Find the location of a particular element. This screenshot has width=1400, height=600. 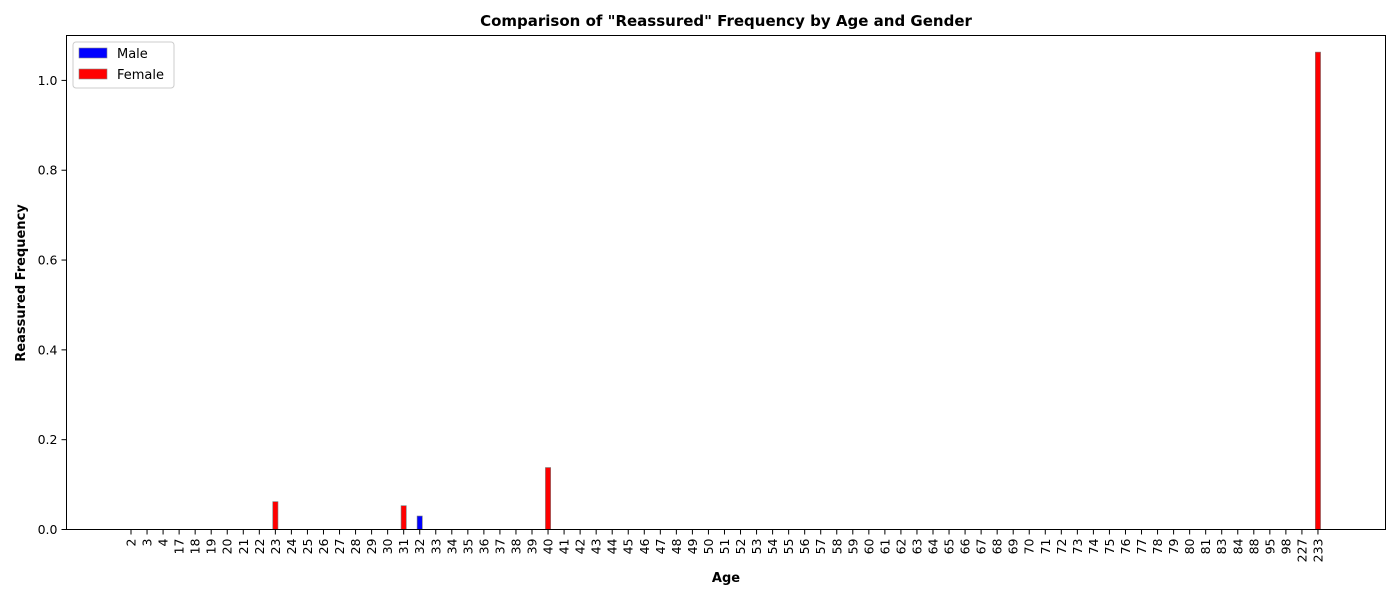

x-tick-label: 2 is located at coordinates (131, 543).